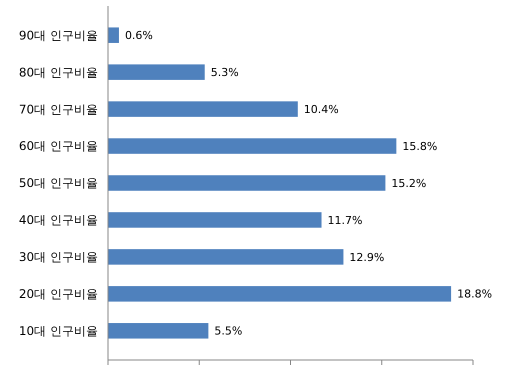 Image resolution: width=516 pixels, height=369 pixels. Describe the element at coordinates (58, 220) in the screenshot. I see `y-tick-label: 40대 인구비율` at that location.